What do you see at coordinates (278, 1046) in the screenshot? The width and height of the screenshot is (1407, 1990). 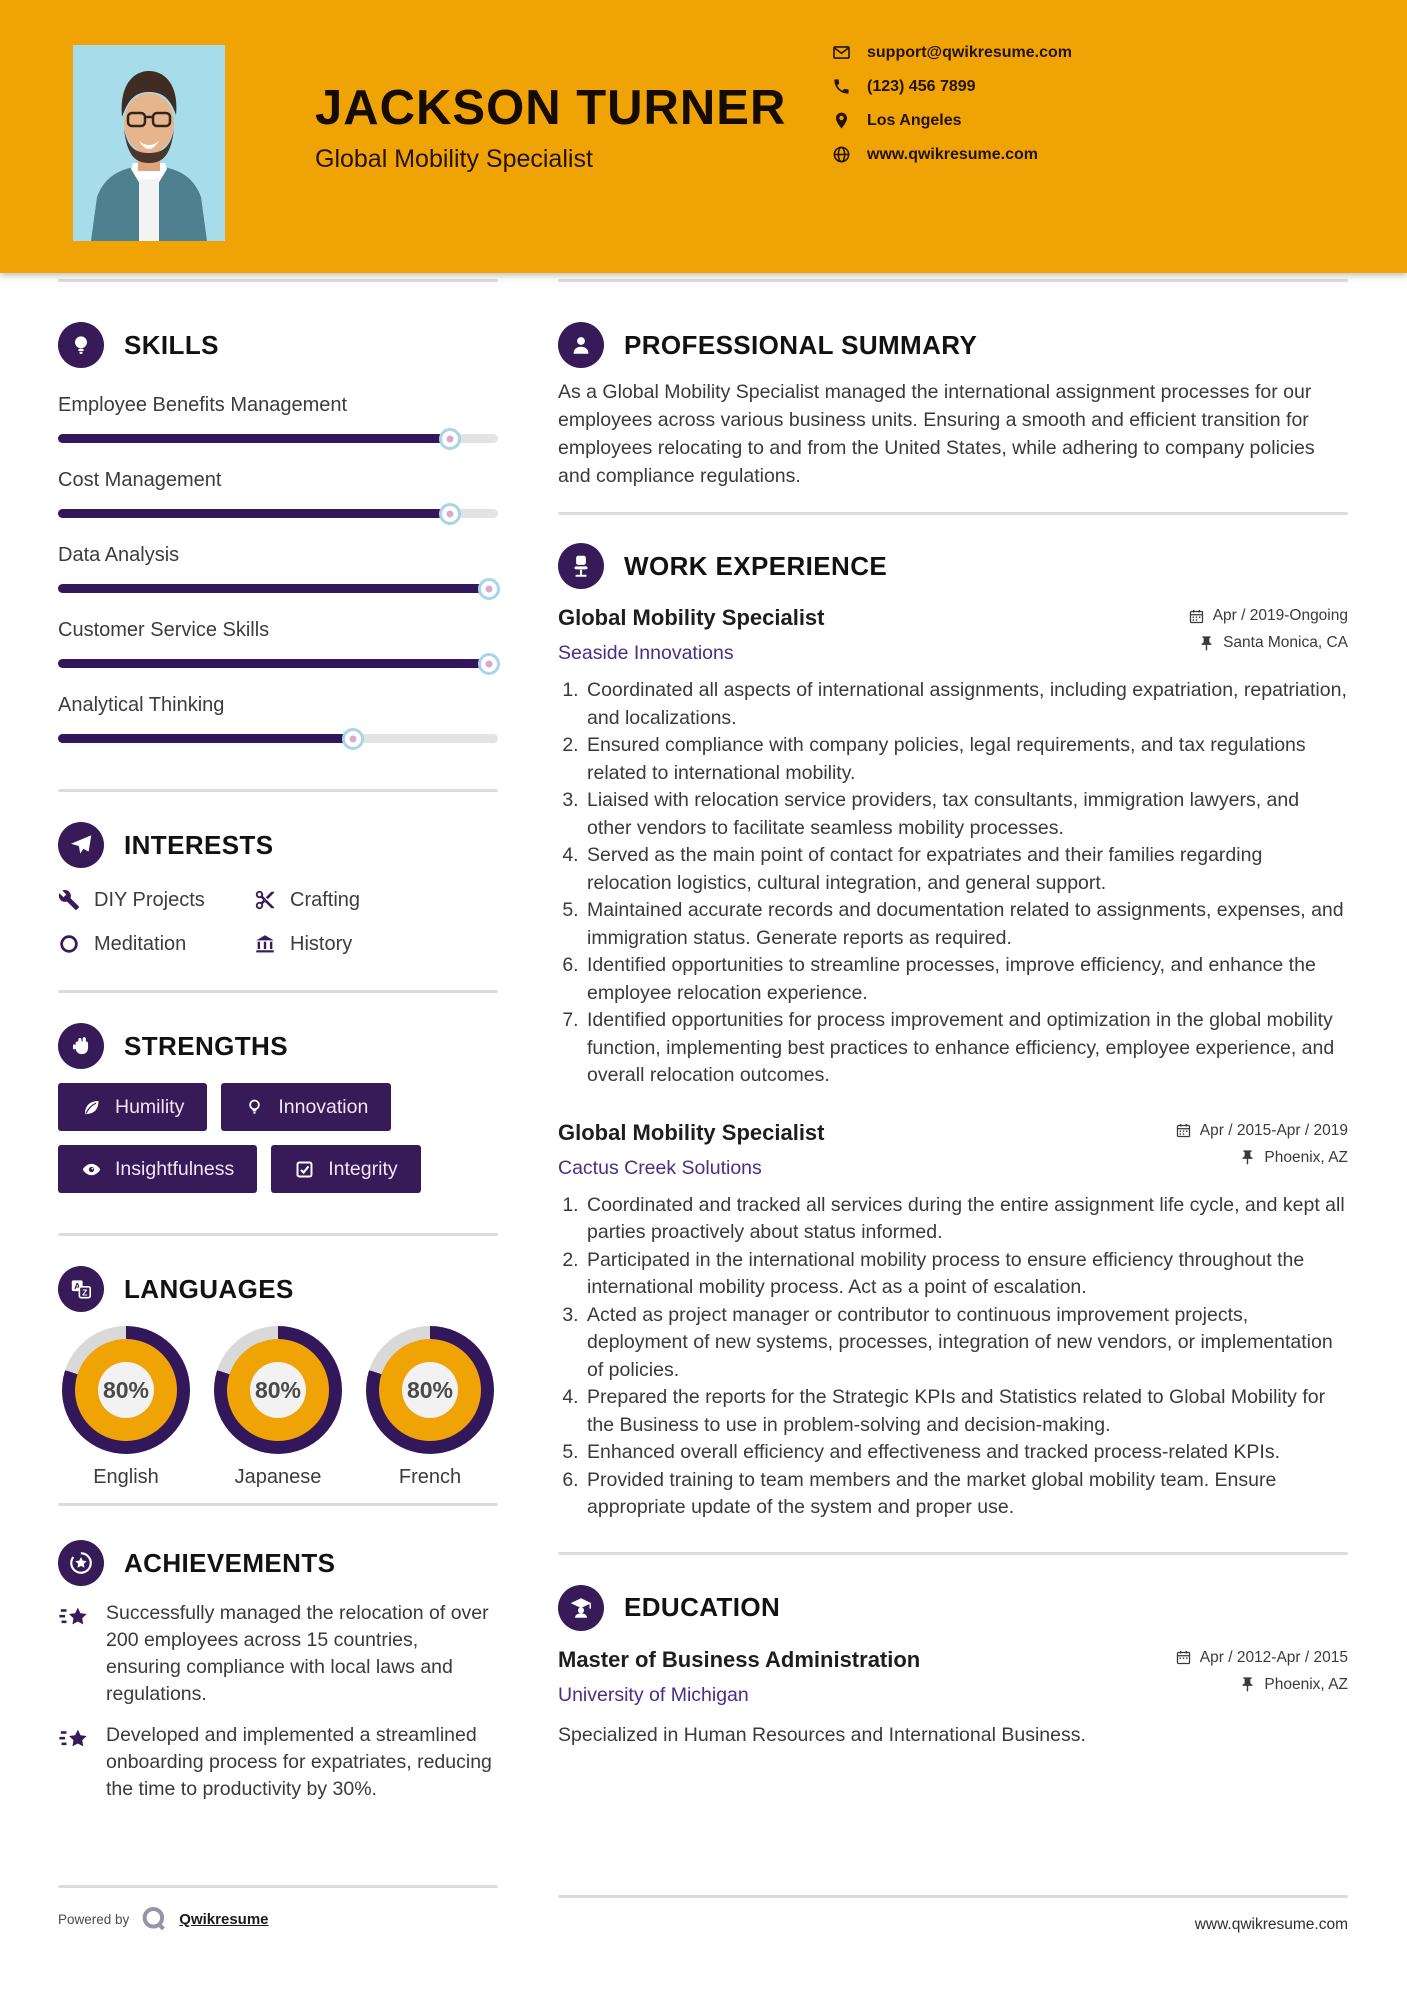 I see `strengths-section-header: STRENGTHS` at bounding box center [278, 1046].